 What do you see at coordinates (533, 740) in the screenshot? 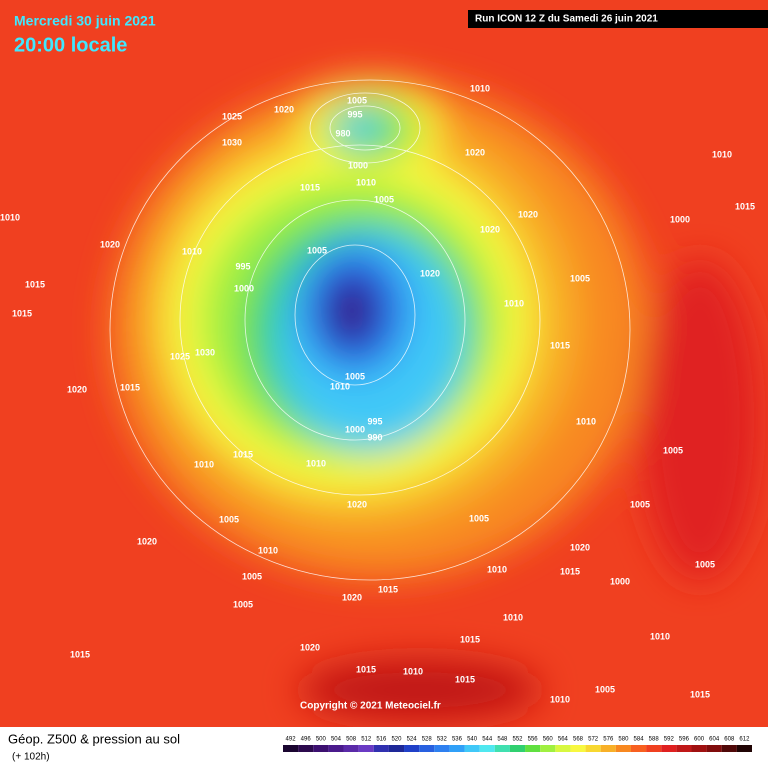
I see `legend-label: 556` at bounding box center [533, 740].